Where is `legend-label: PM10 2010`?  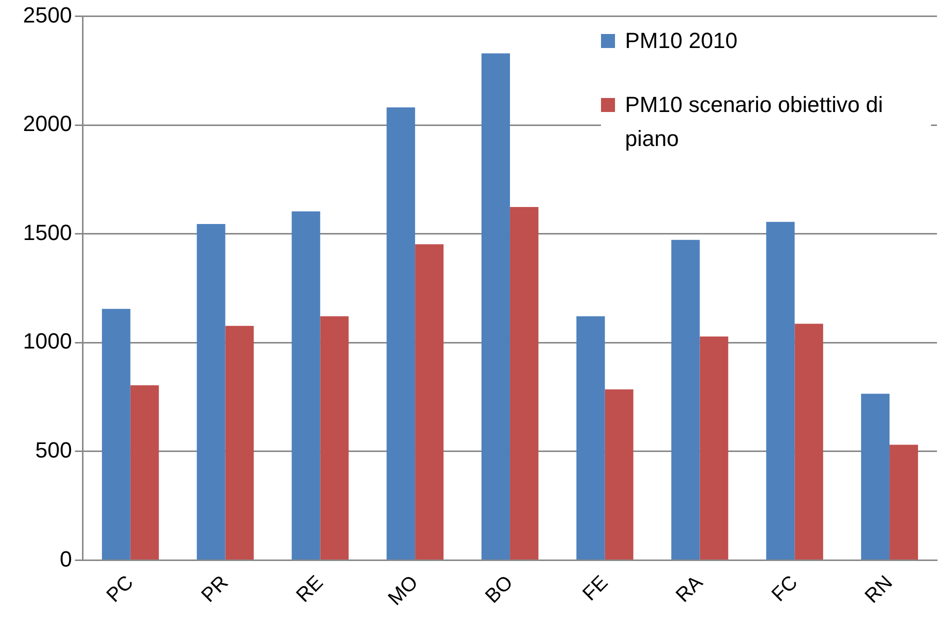 legend-label: PM10 2010 is located at coordinates (681, 41).